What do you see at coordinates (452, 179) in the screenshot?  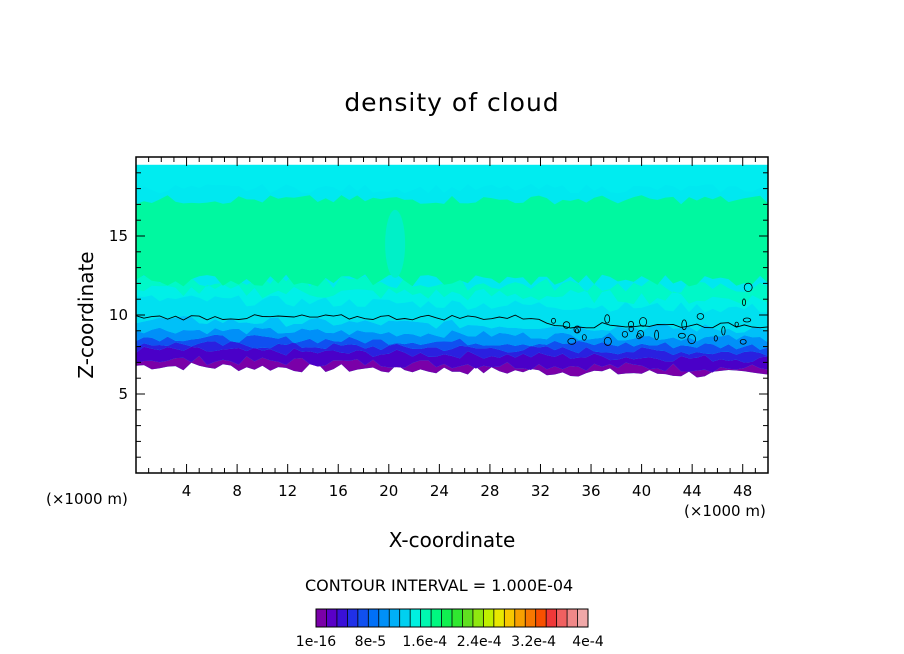 I see `density-band-top` at bounding box center [452, 179].